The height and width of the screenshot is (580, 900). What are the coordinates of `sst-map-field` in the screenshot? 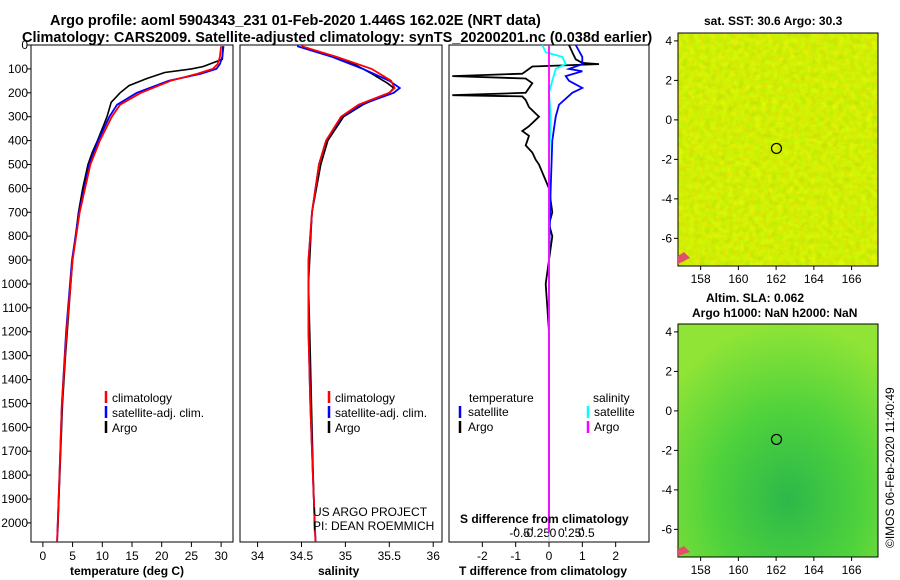 It's located at (778, 149).